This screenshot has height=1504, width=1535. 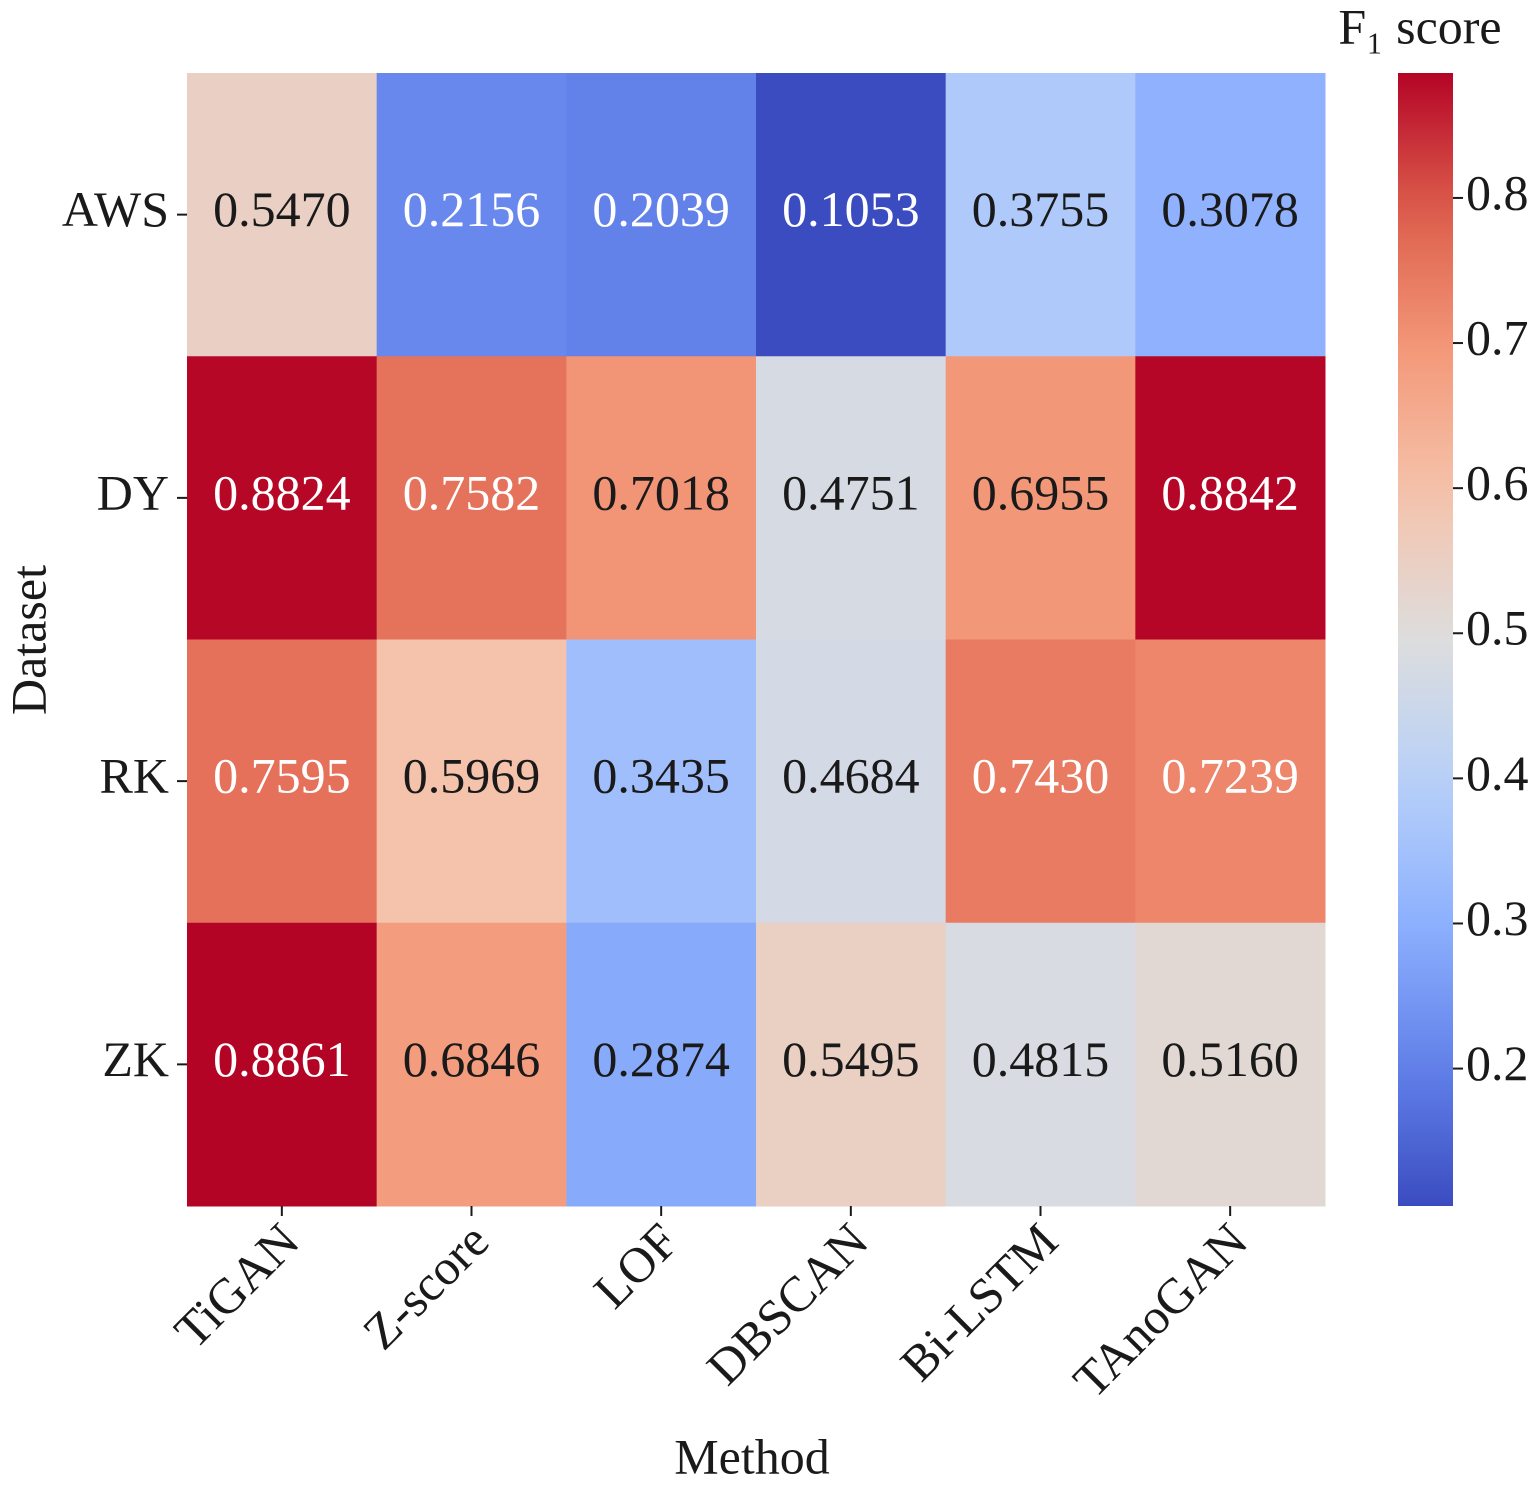 I want to click on x-tick-label: Bi-LSTM, so click(x=978, y=1301).